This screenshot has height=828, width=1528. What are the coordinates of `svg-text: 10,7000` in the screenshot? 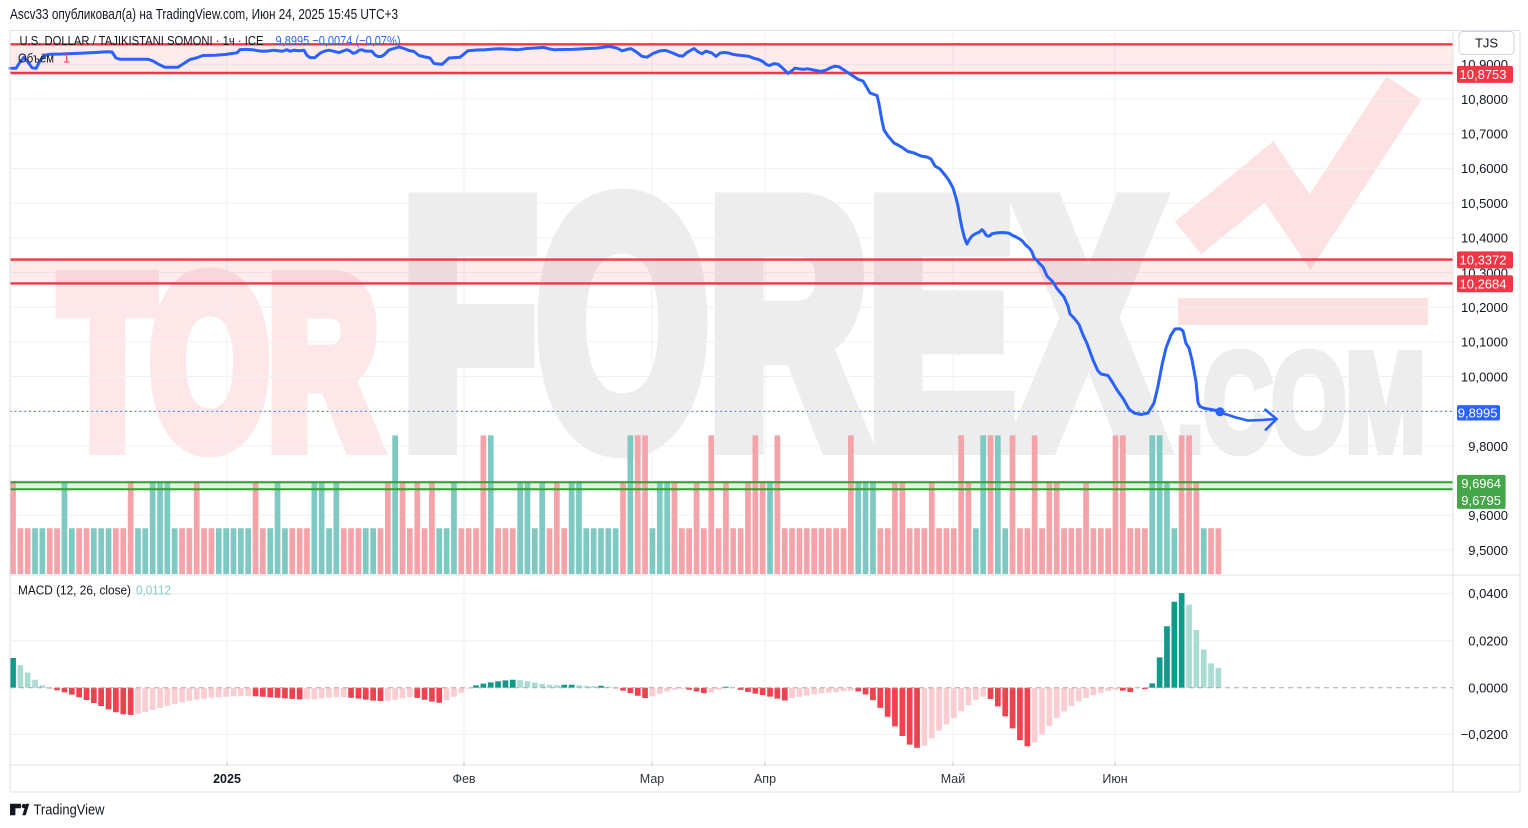 It's located at (1484, 134).